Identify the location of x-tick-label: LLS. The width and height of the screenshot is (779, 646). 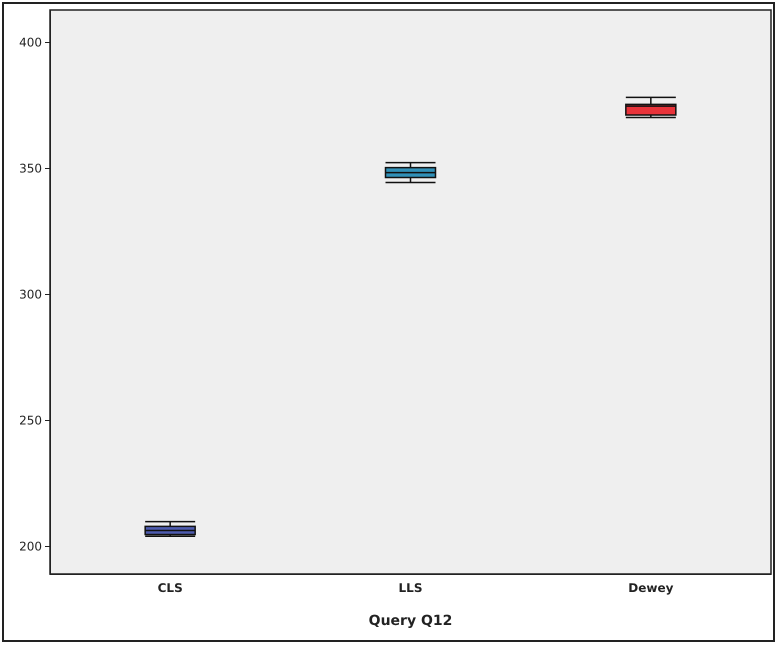
(410, 588).